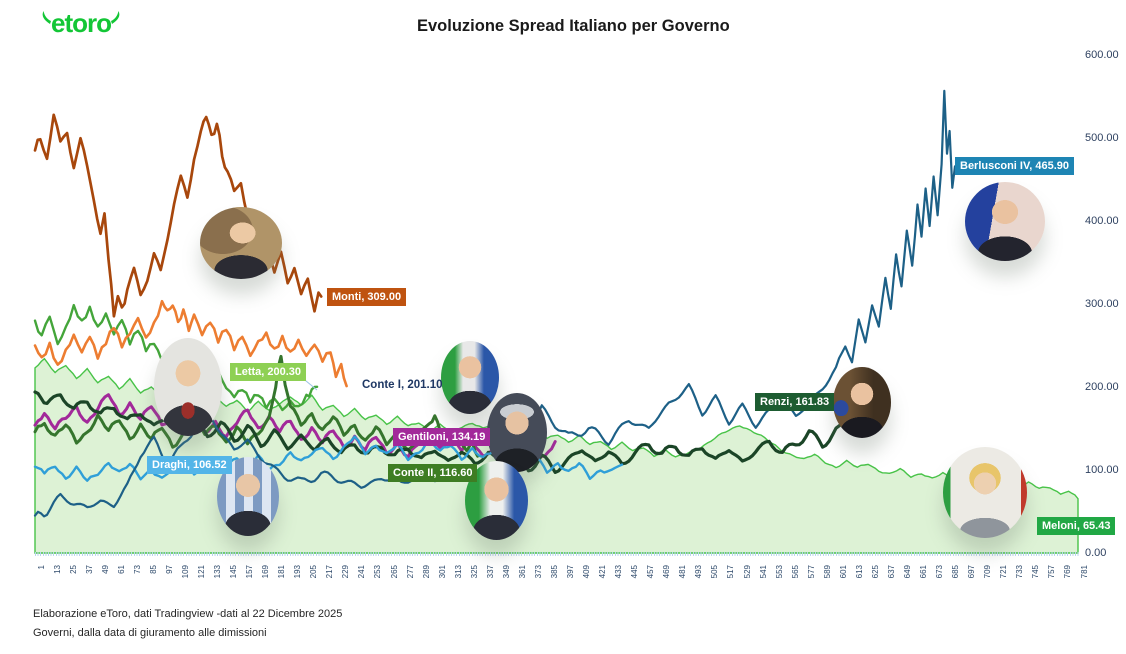  What do you see at coordinates (442, 572) in the screenshot?
I see `x-tick-label: 301` at bounding box center [442, 572].